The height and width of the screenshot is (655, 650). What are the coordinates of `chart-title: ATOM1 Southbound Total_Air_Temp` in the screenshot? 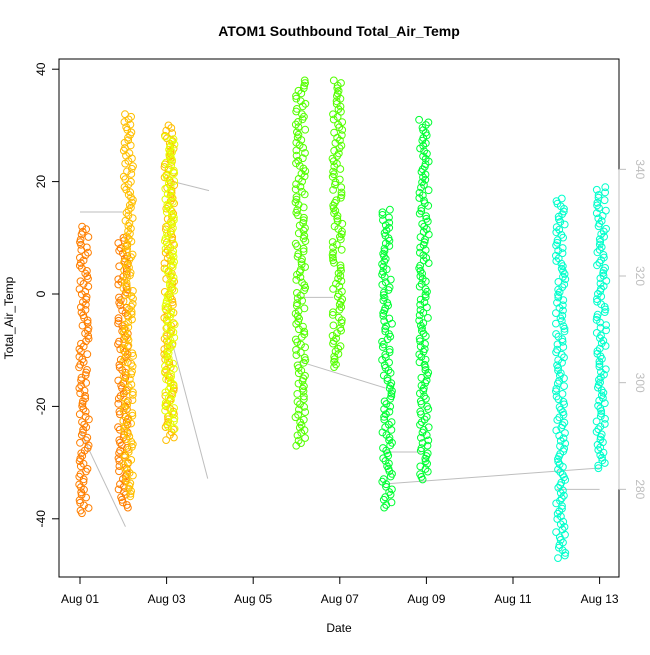 It's located at (339, 31).